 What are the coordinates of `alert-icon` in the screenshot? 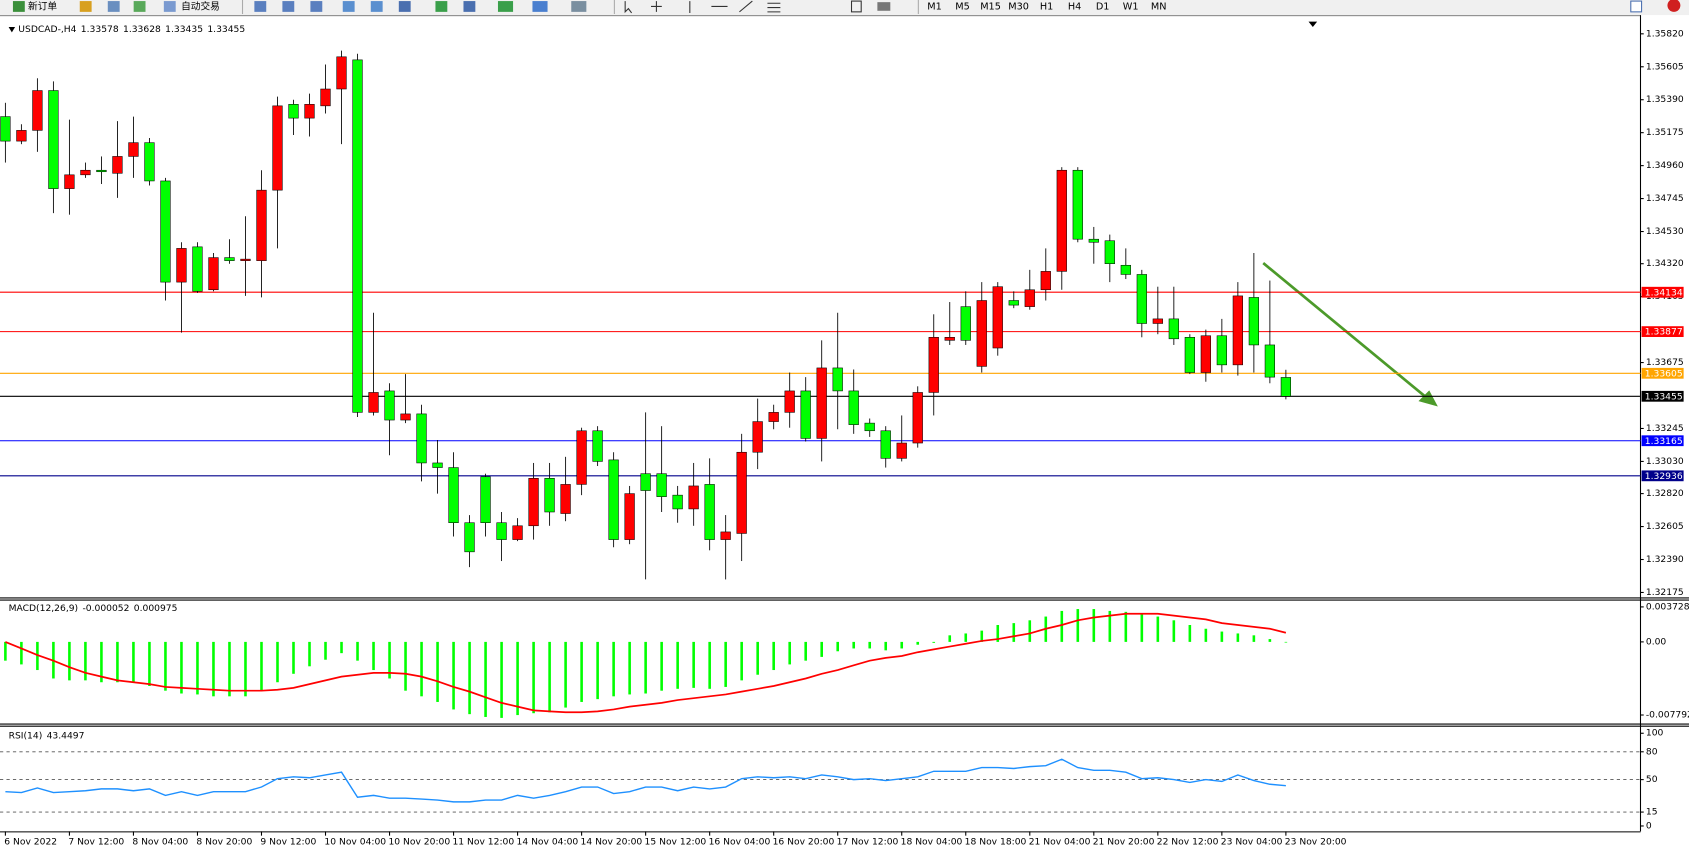 It's located at (1674, 6).